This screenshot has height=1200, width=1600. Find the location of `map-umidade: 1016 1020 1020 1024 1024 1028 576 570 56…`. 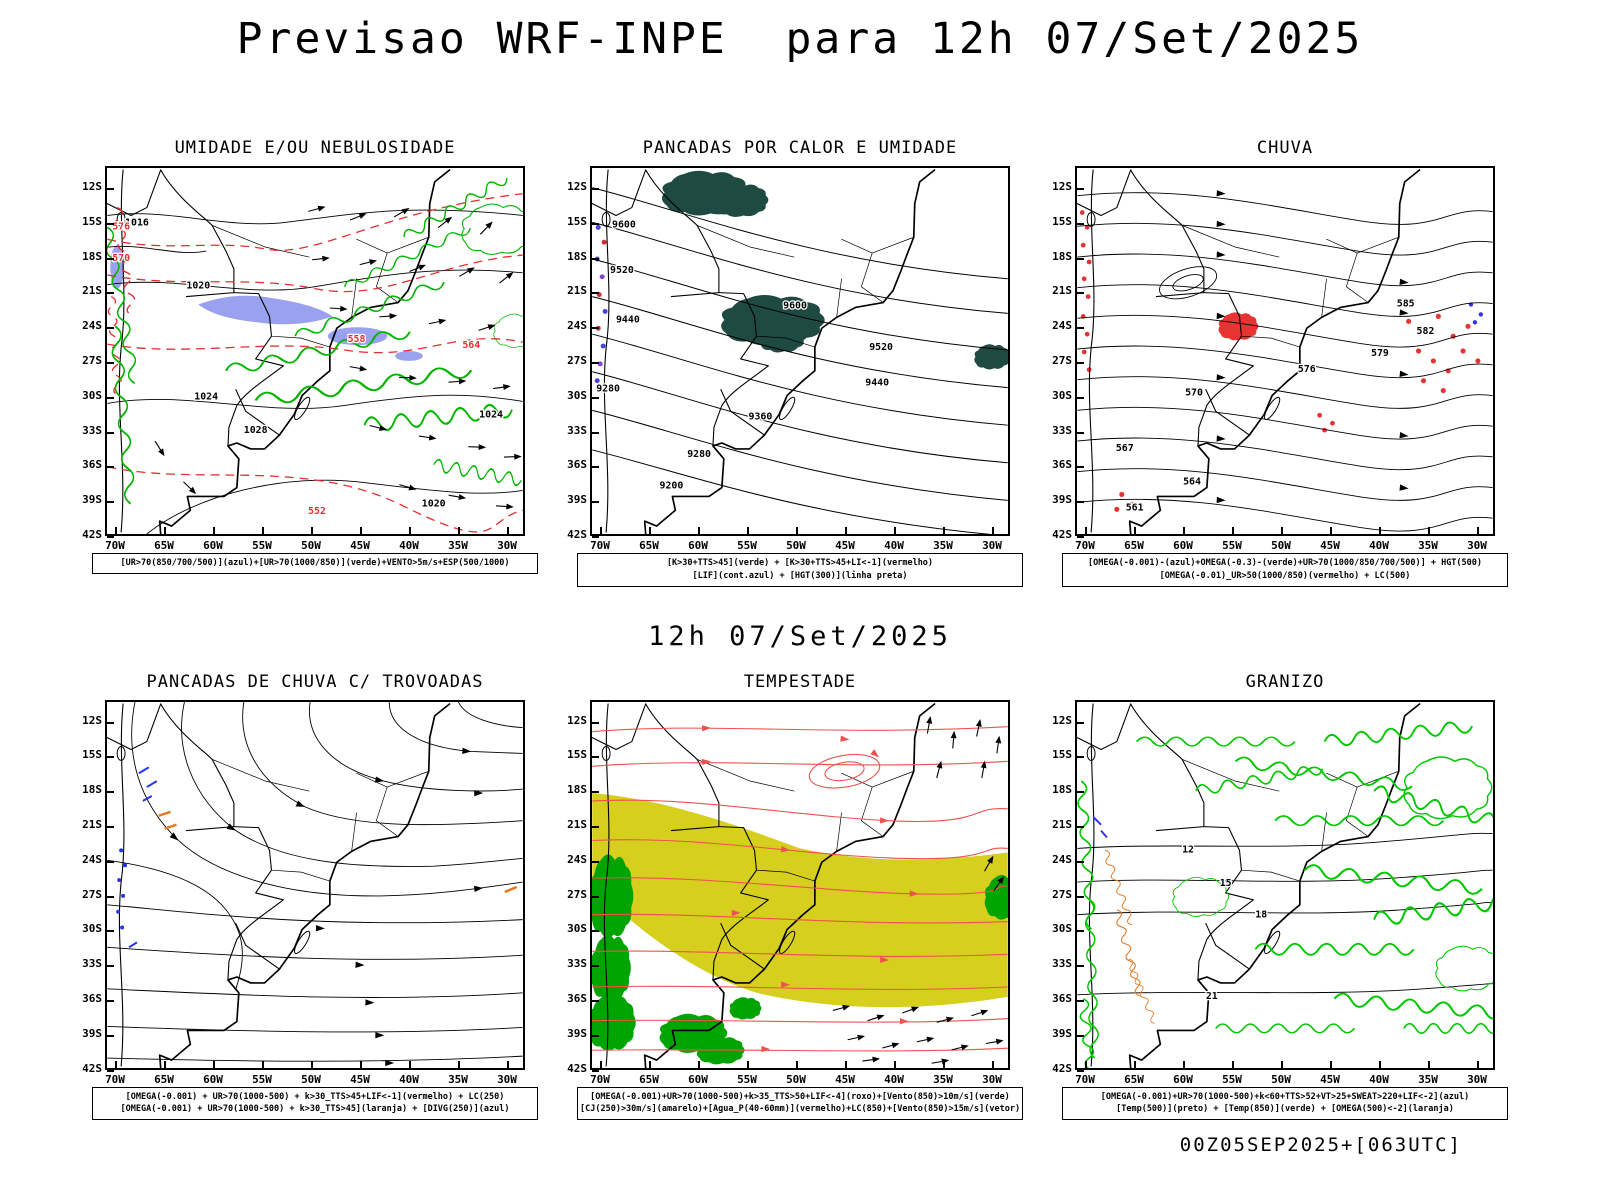

map-umidade: 1016 1020 1020 1024 1024 1028 576 570 56… is located at coordinates (315, 351).